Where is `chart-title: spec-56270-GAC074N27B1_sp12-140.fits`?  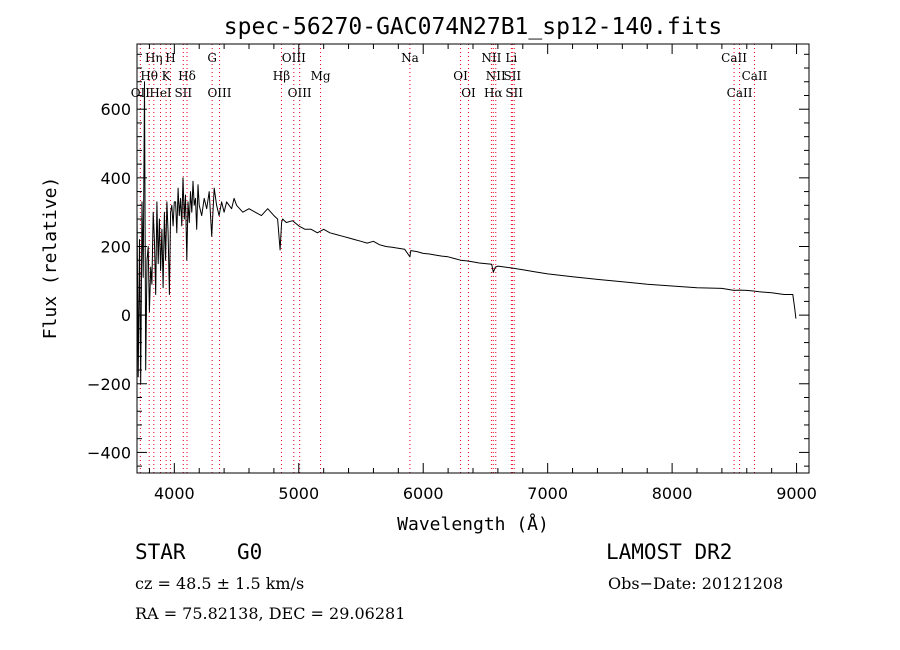 chart-title: spec-56270-GAC074N27B1_sp12-140.fits is located at coordinates (473, 27).